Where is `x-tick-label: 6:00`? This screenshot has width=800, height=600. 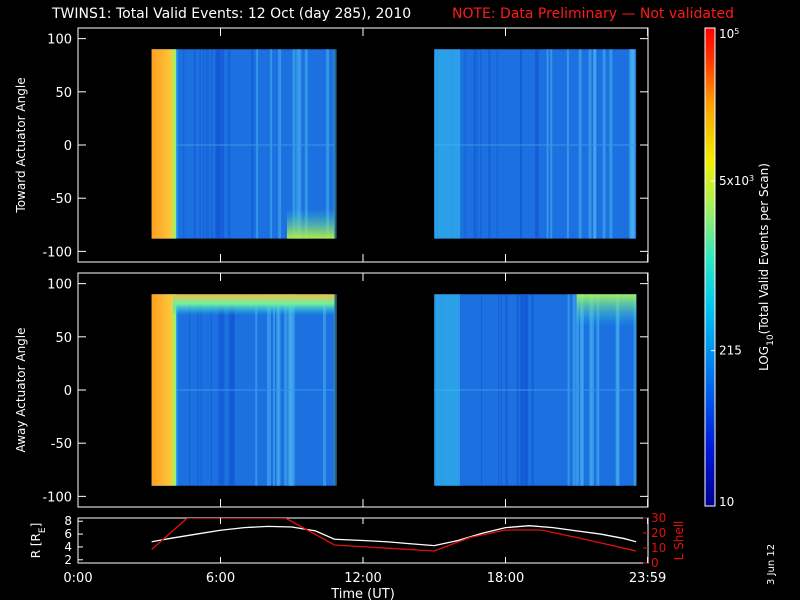
x-tick-label: 6:00 is located at coordinates (220, 578).